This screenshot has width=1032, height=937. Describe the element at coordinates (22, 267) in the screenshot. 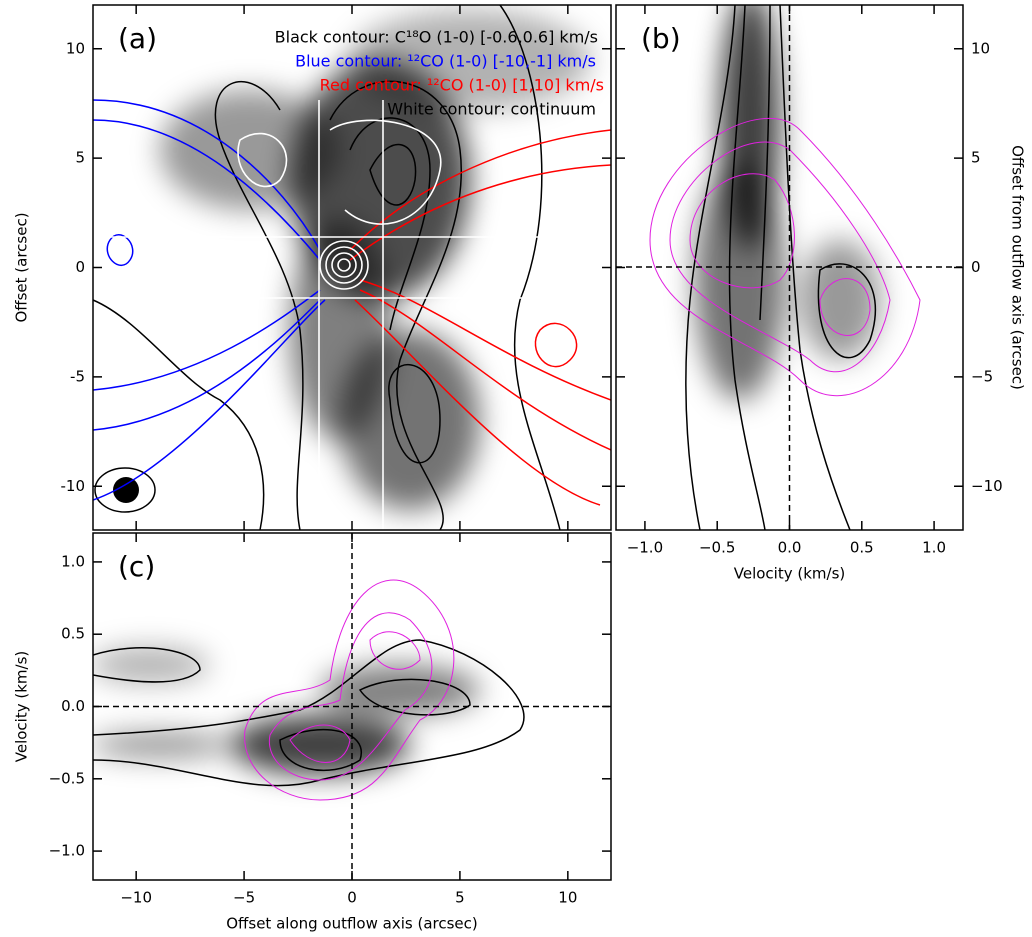

I see `y-axis-label: Offset (arcsec)` at that location.